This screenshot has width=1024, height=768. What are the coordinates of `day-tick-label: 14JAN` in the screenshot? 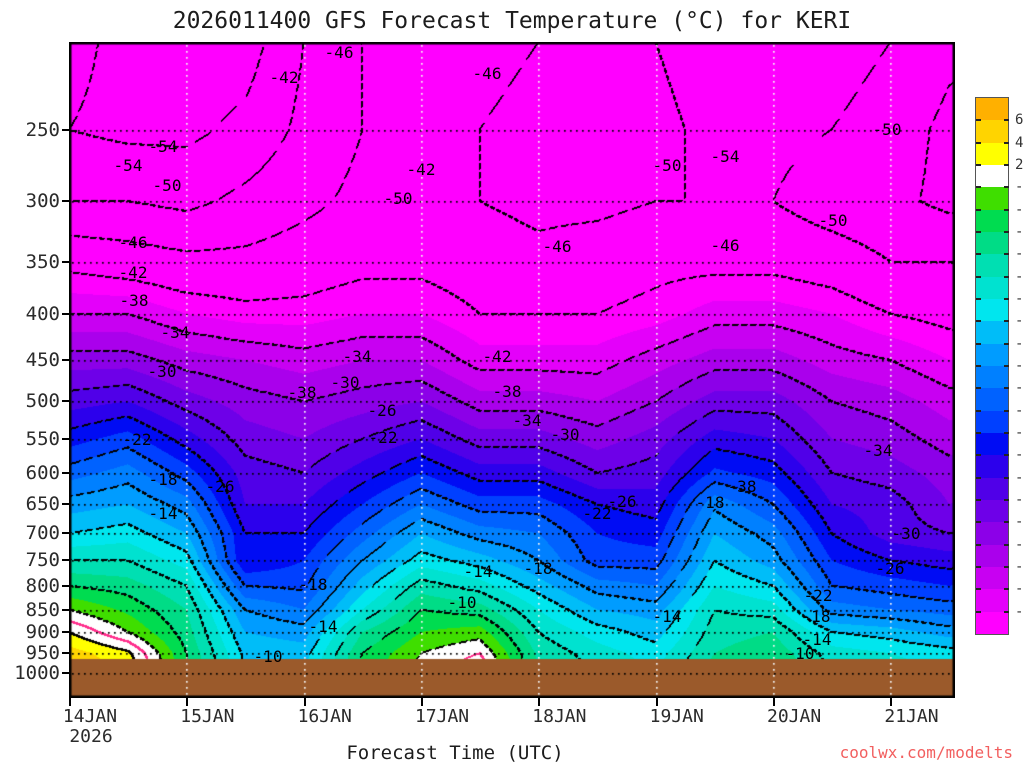 It's located at (90, 716).